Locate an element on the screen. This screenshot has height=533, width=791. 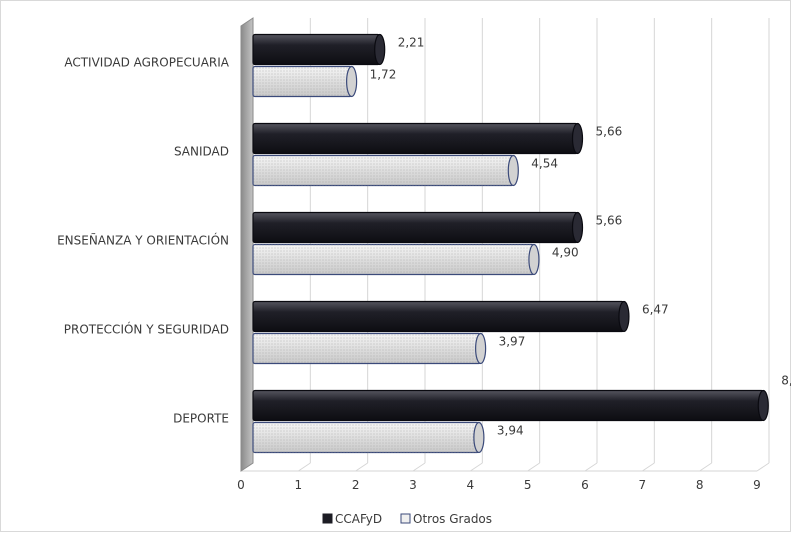
x-tick-label: 2 is located at coordinates (356, 485).